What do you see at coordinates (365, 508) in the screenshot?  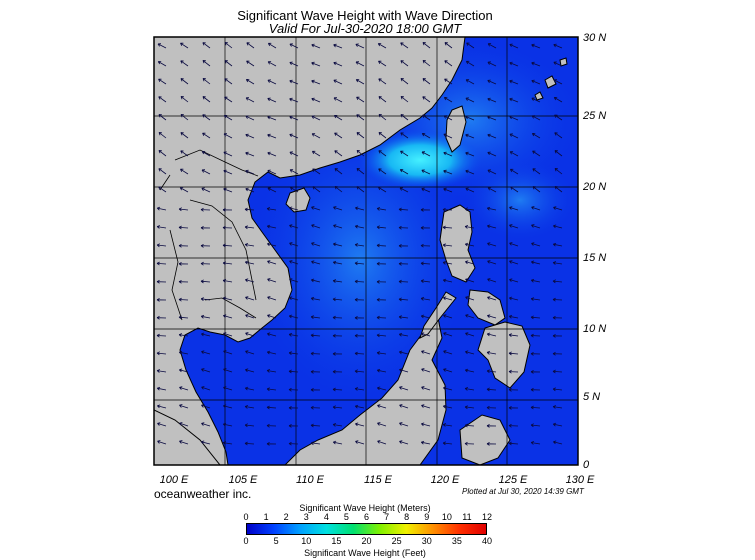 I see `colorbar-title-meters: Significant Wave Height (Meters)` at bounding box center [365, 508].